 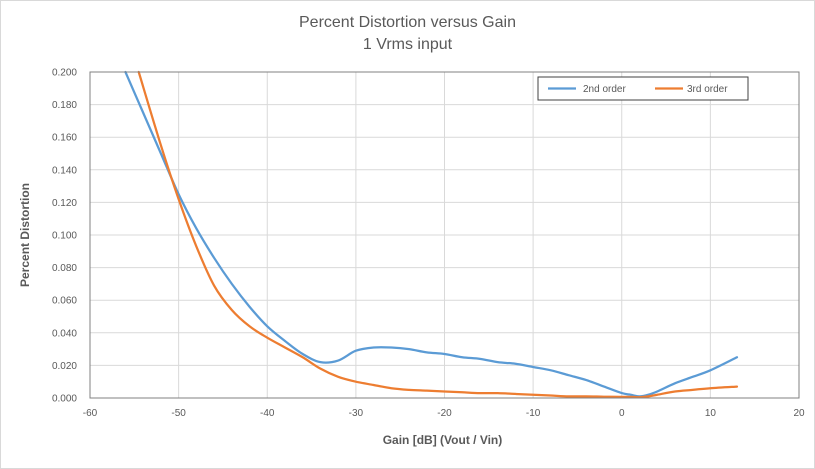 I want to click on legend-box, so click(x=643, y=88).